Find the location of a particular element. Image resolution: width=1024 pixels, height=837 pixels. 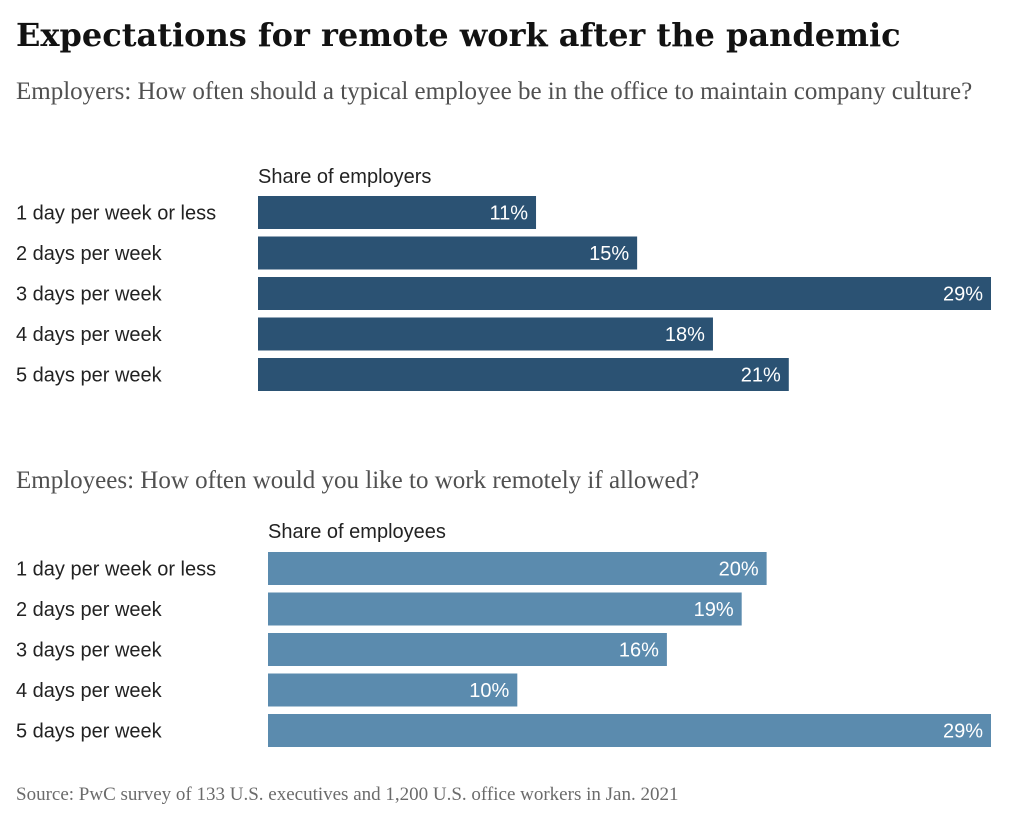

employees-category-label: 2 days per week is located at coordinates (89, 610).